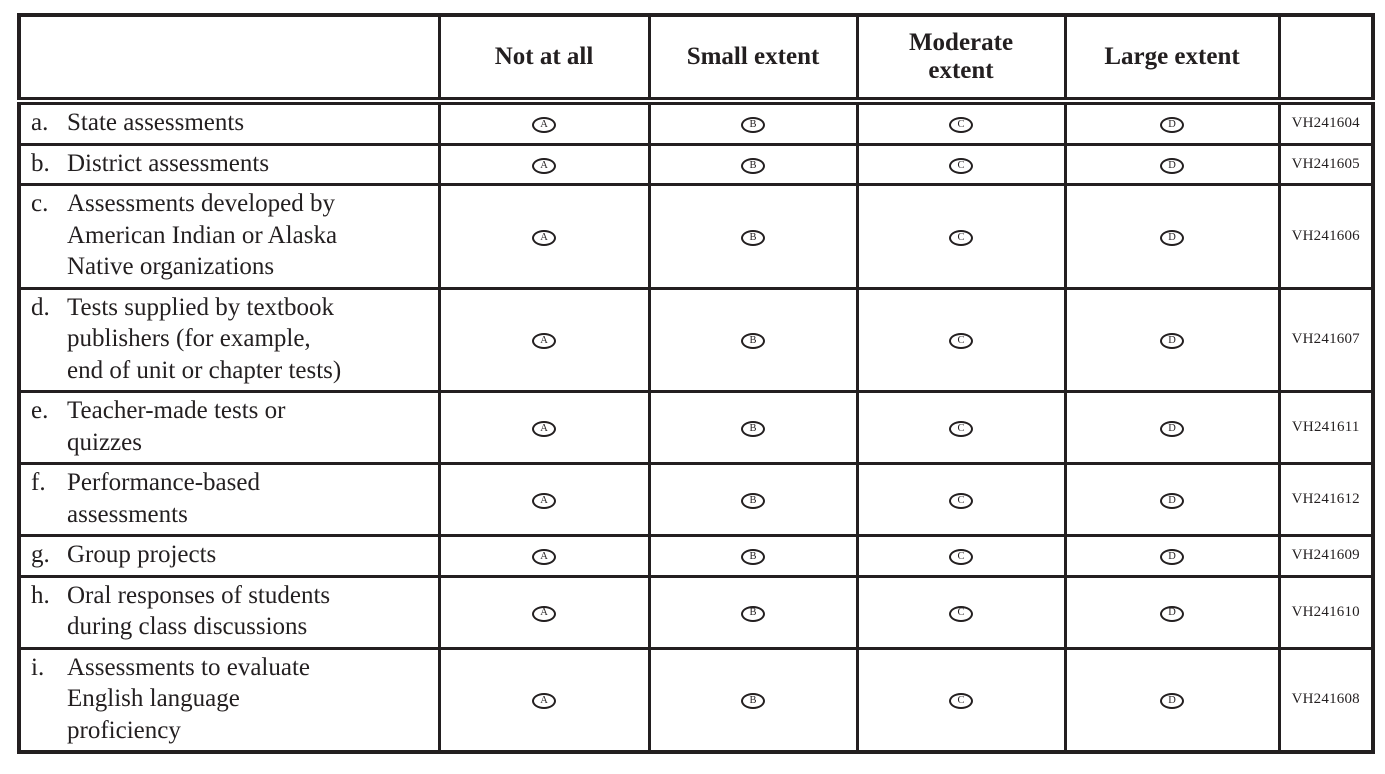 The image size is (1385, 774). I want to click on question-label-cell: a. State assessments, so click(229, 122).